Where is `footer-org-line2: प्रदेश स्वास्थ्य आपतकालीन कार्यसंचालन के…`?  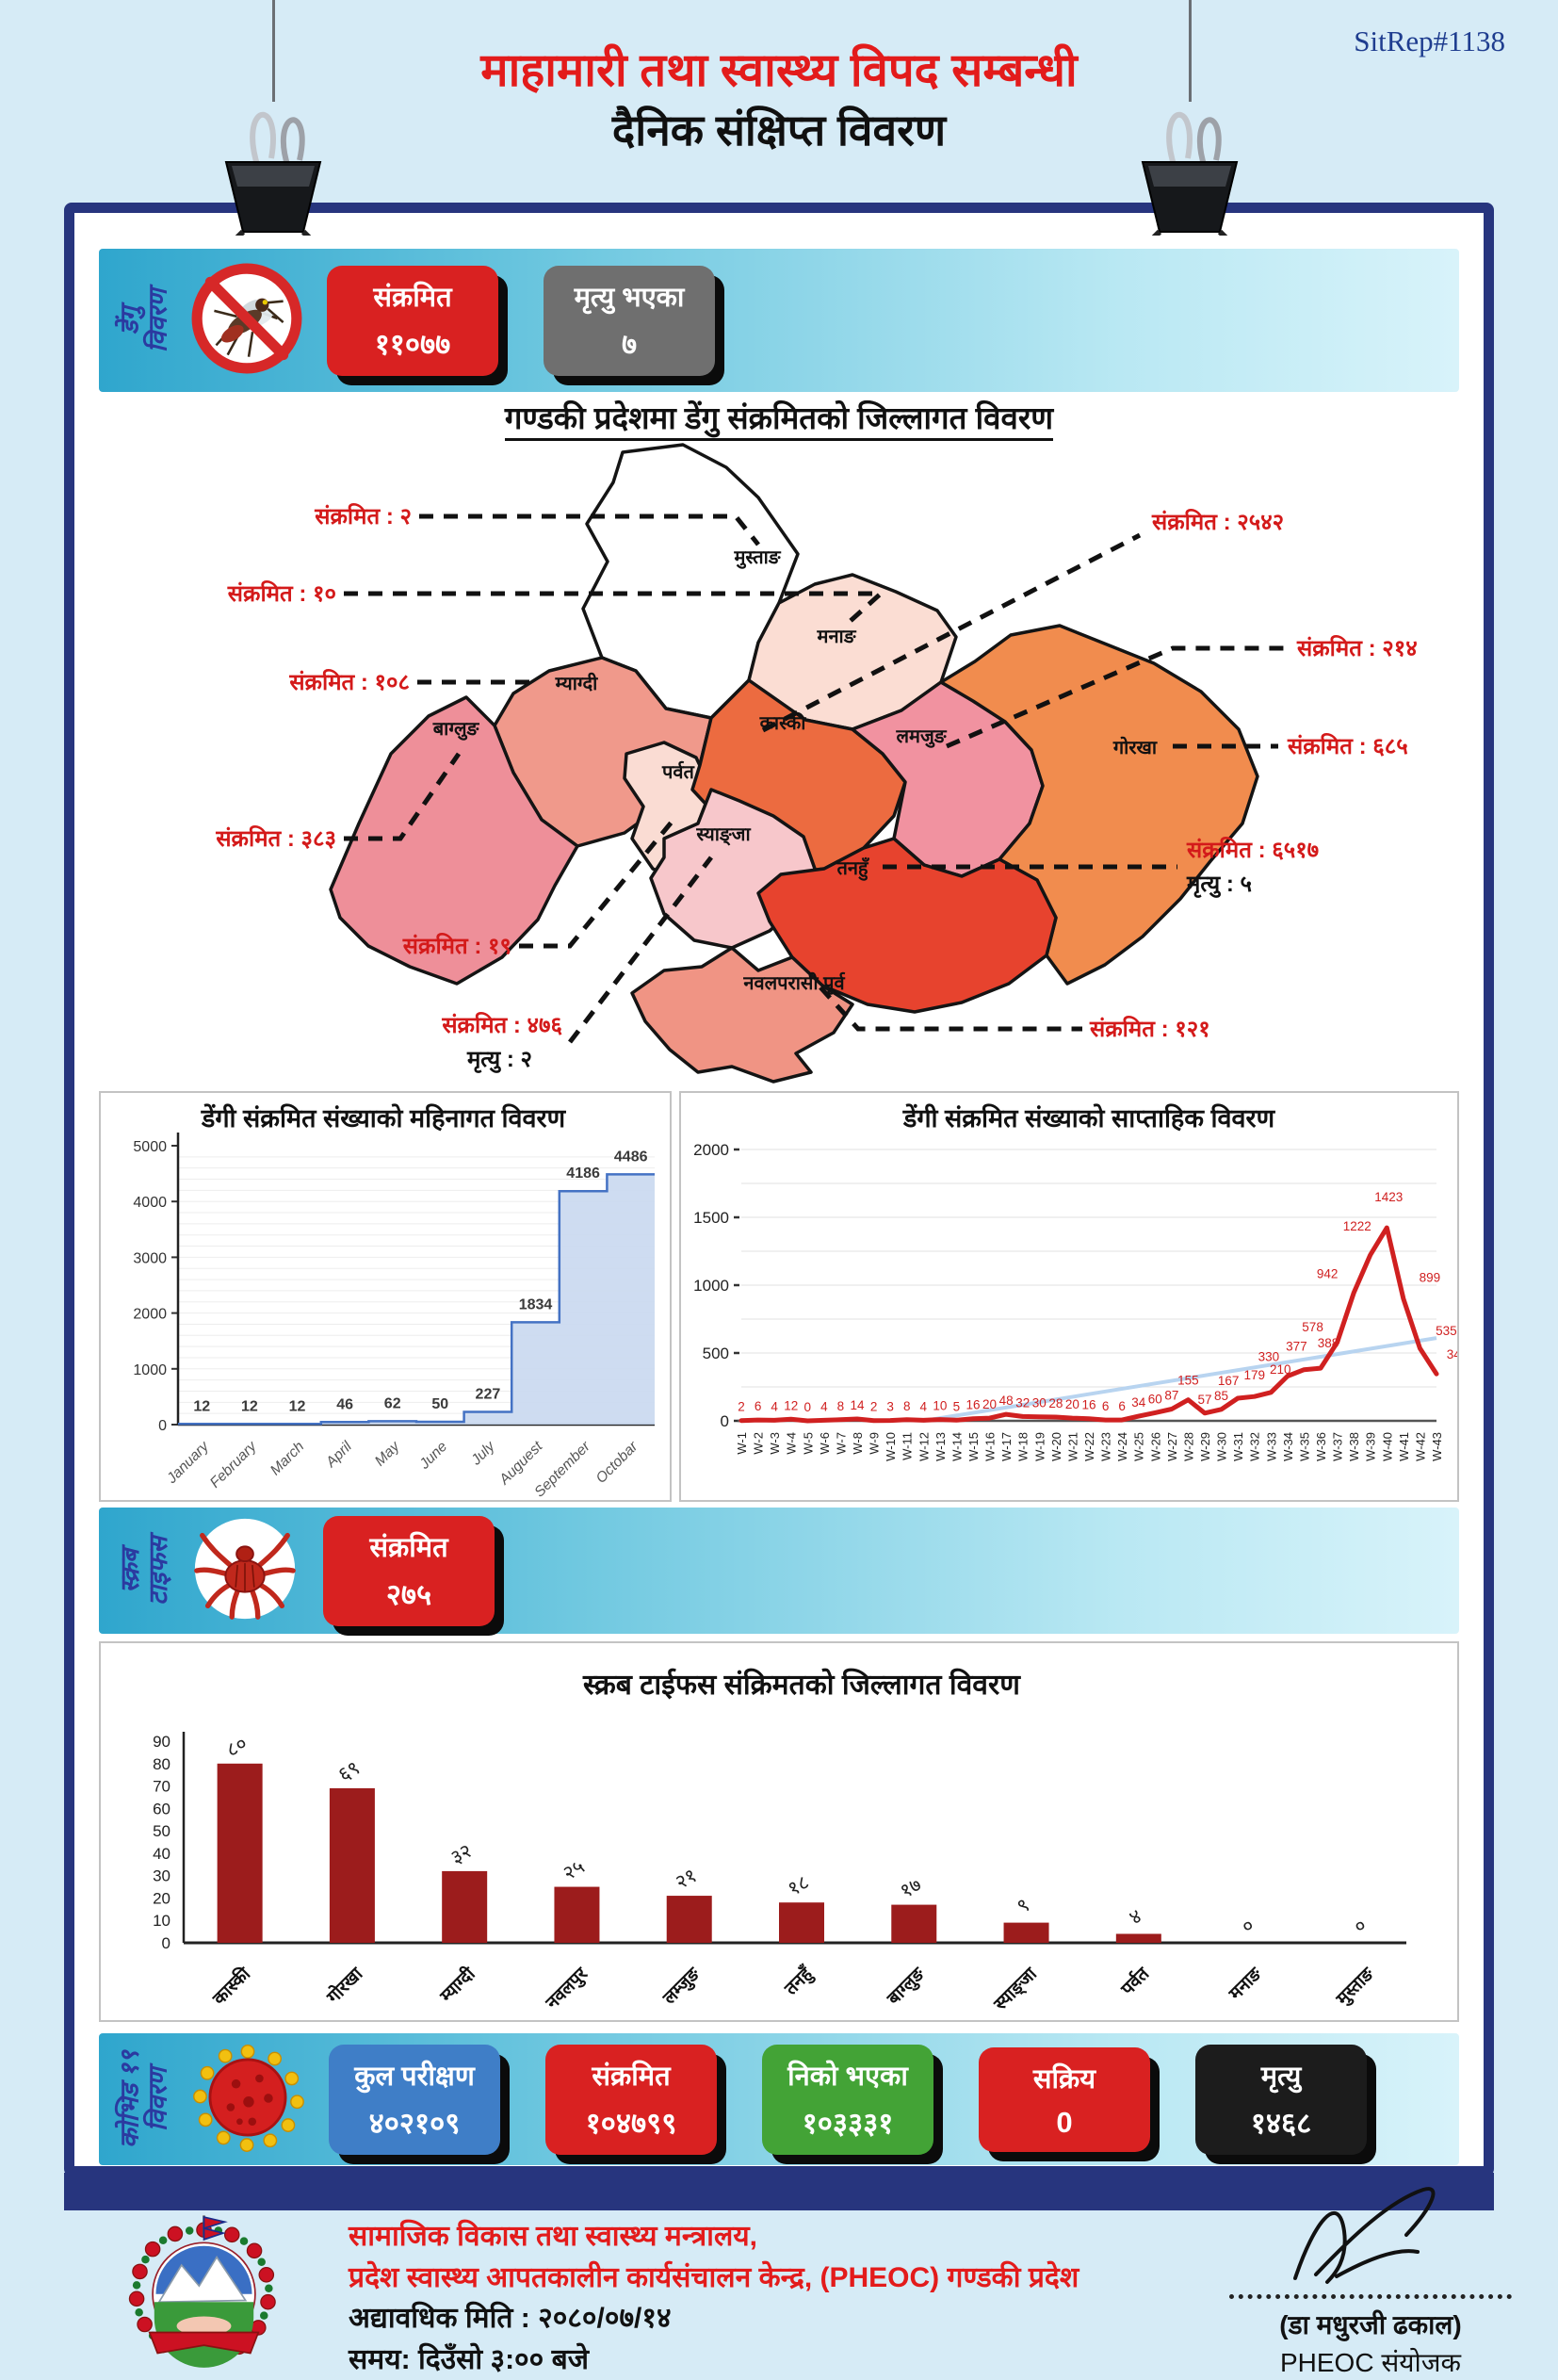 footer-org-line2: प्रदेश स्वास्थ्य आपतकालीन कार्यसंचालन के… is located at coordinates (714, 2278).